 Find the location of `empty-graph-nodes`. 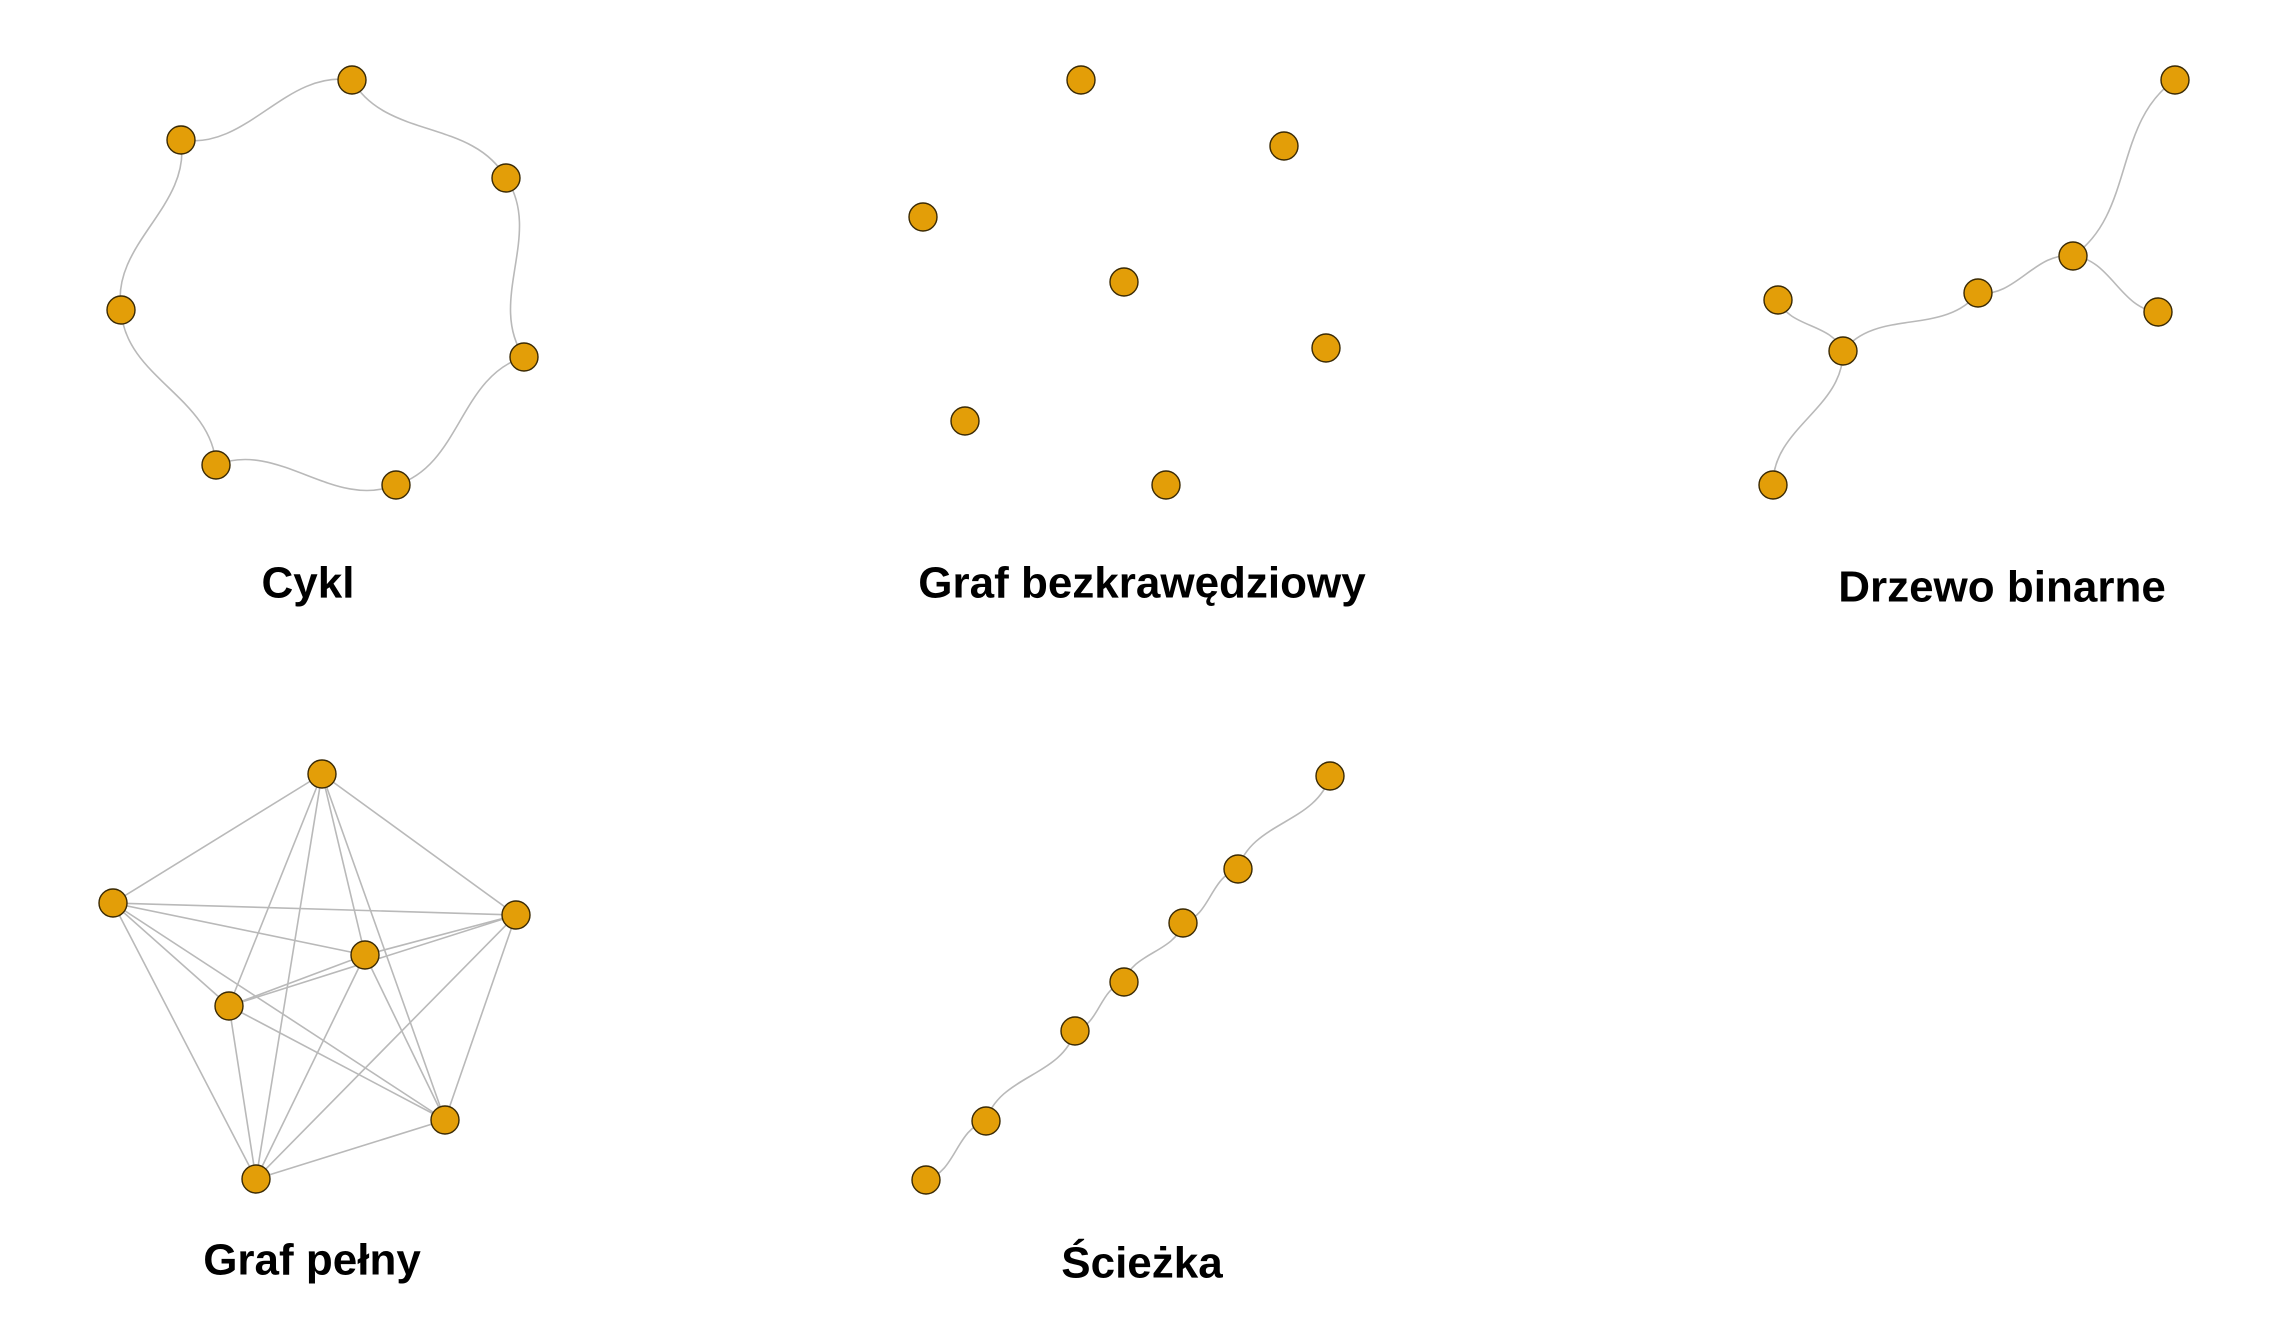

empty-graph-nodes is located at coordinates (1124, 282).